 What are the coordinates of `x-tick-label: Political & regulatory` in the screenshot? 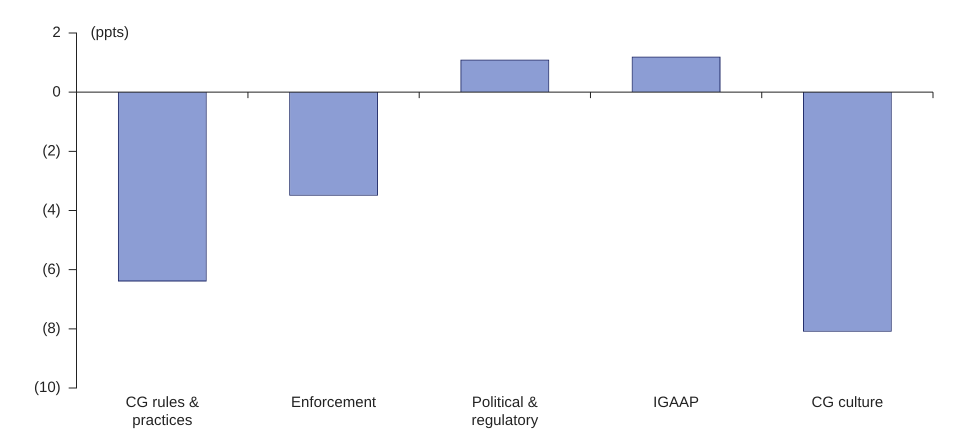 It's located at (505, 412).